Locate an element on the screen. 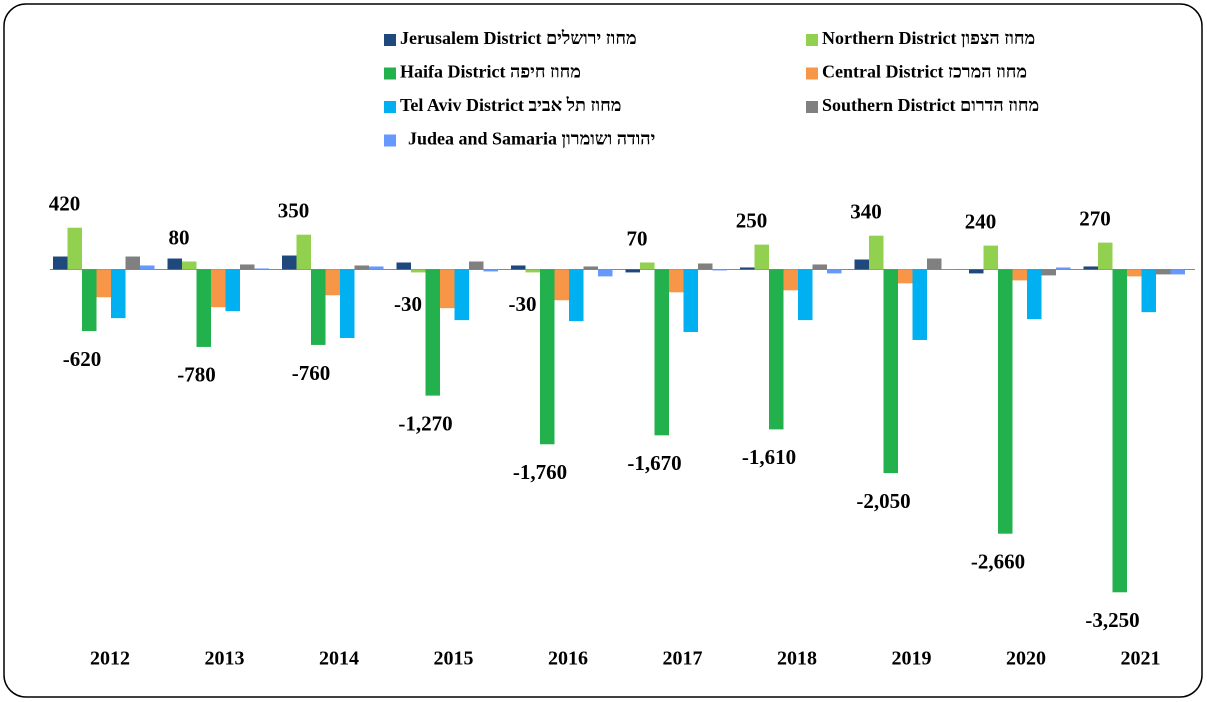 Image resolution: width=1207 pixels, height=702 pixels. data-label: -30 is located at coordinates (523, 304).